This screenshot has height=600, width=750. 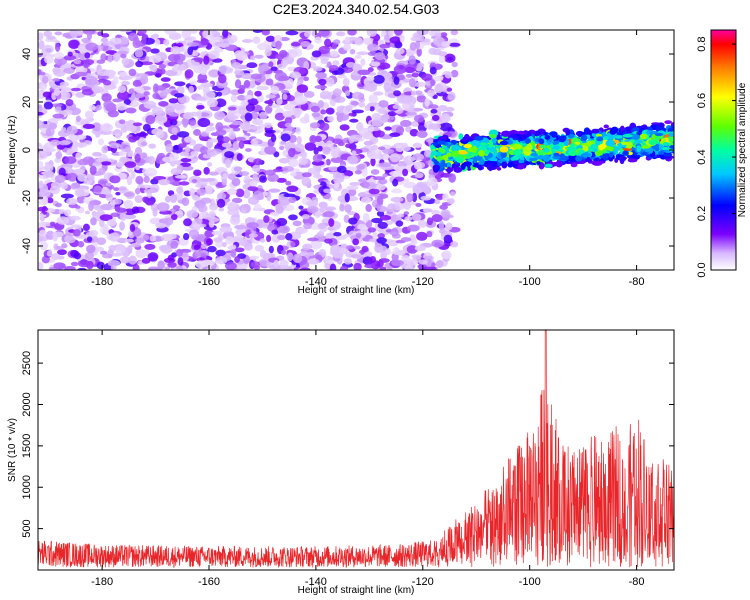 What do you see at coordinates (702, 269) in the screenshot?
I see `colorbar-tick-label: 0.0` at bounding box center [702, 269].